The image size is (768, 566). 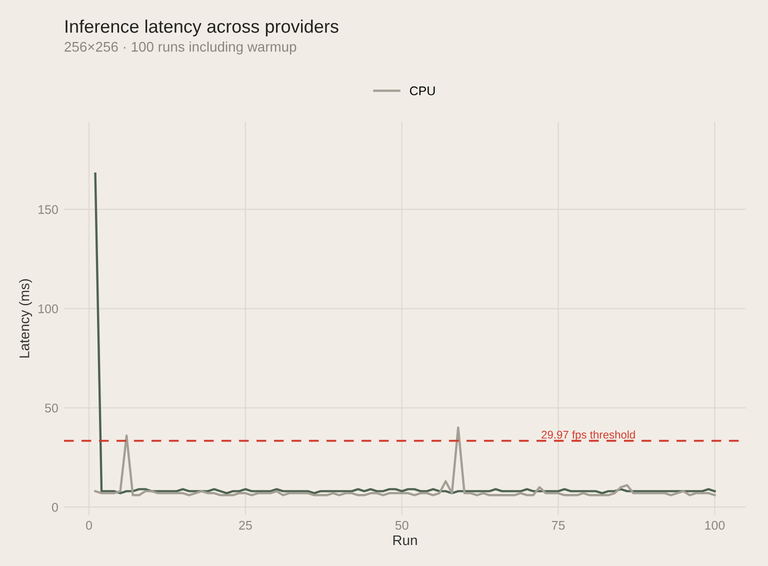 What do you see at coordinates (48, 309) in the screenshot?
I see `y-tick-label: 100` at bounding box center [48, 309].